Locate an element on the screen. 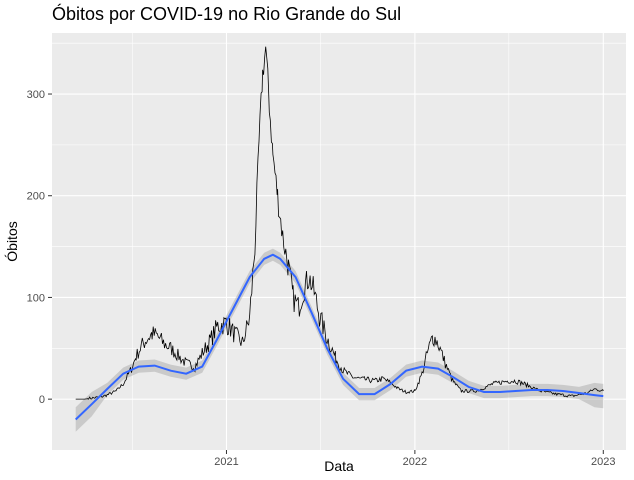  x-axis: 2021 2022 2023 is located at coordinates (414, 459).